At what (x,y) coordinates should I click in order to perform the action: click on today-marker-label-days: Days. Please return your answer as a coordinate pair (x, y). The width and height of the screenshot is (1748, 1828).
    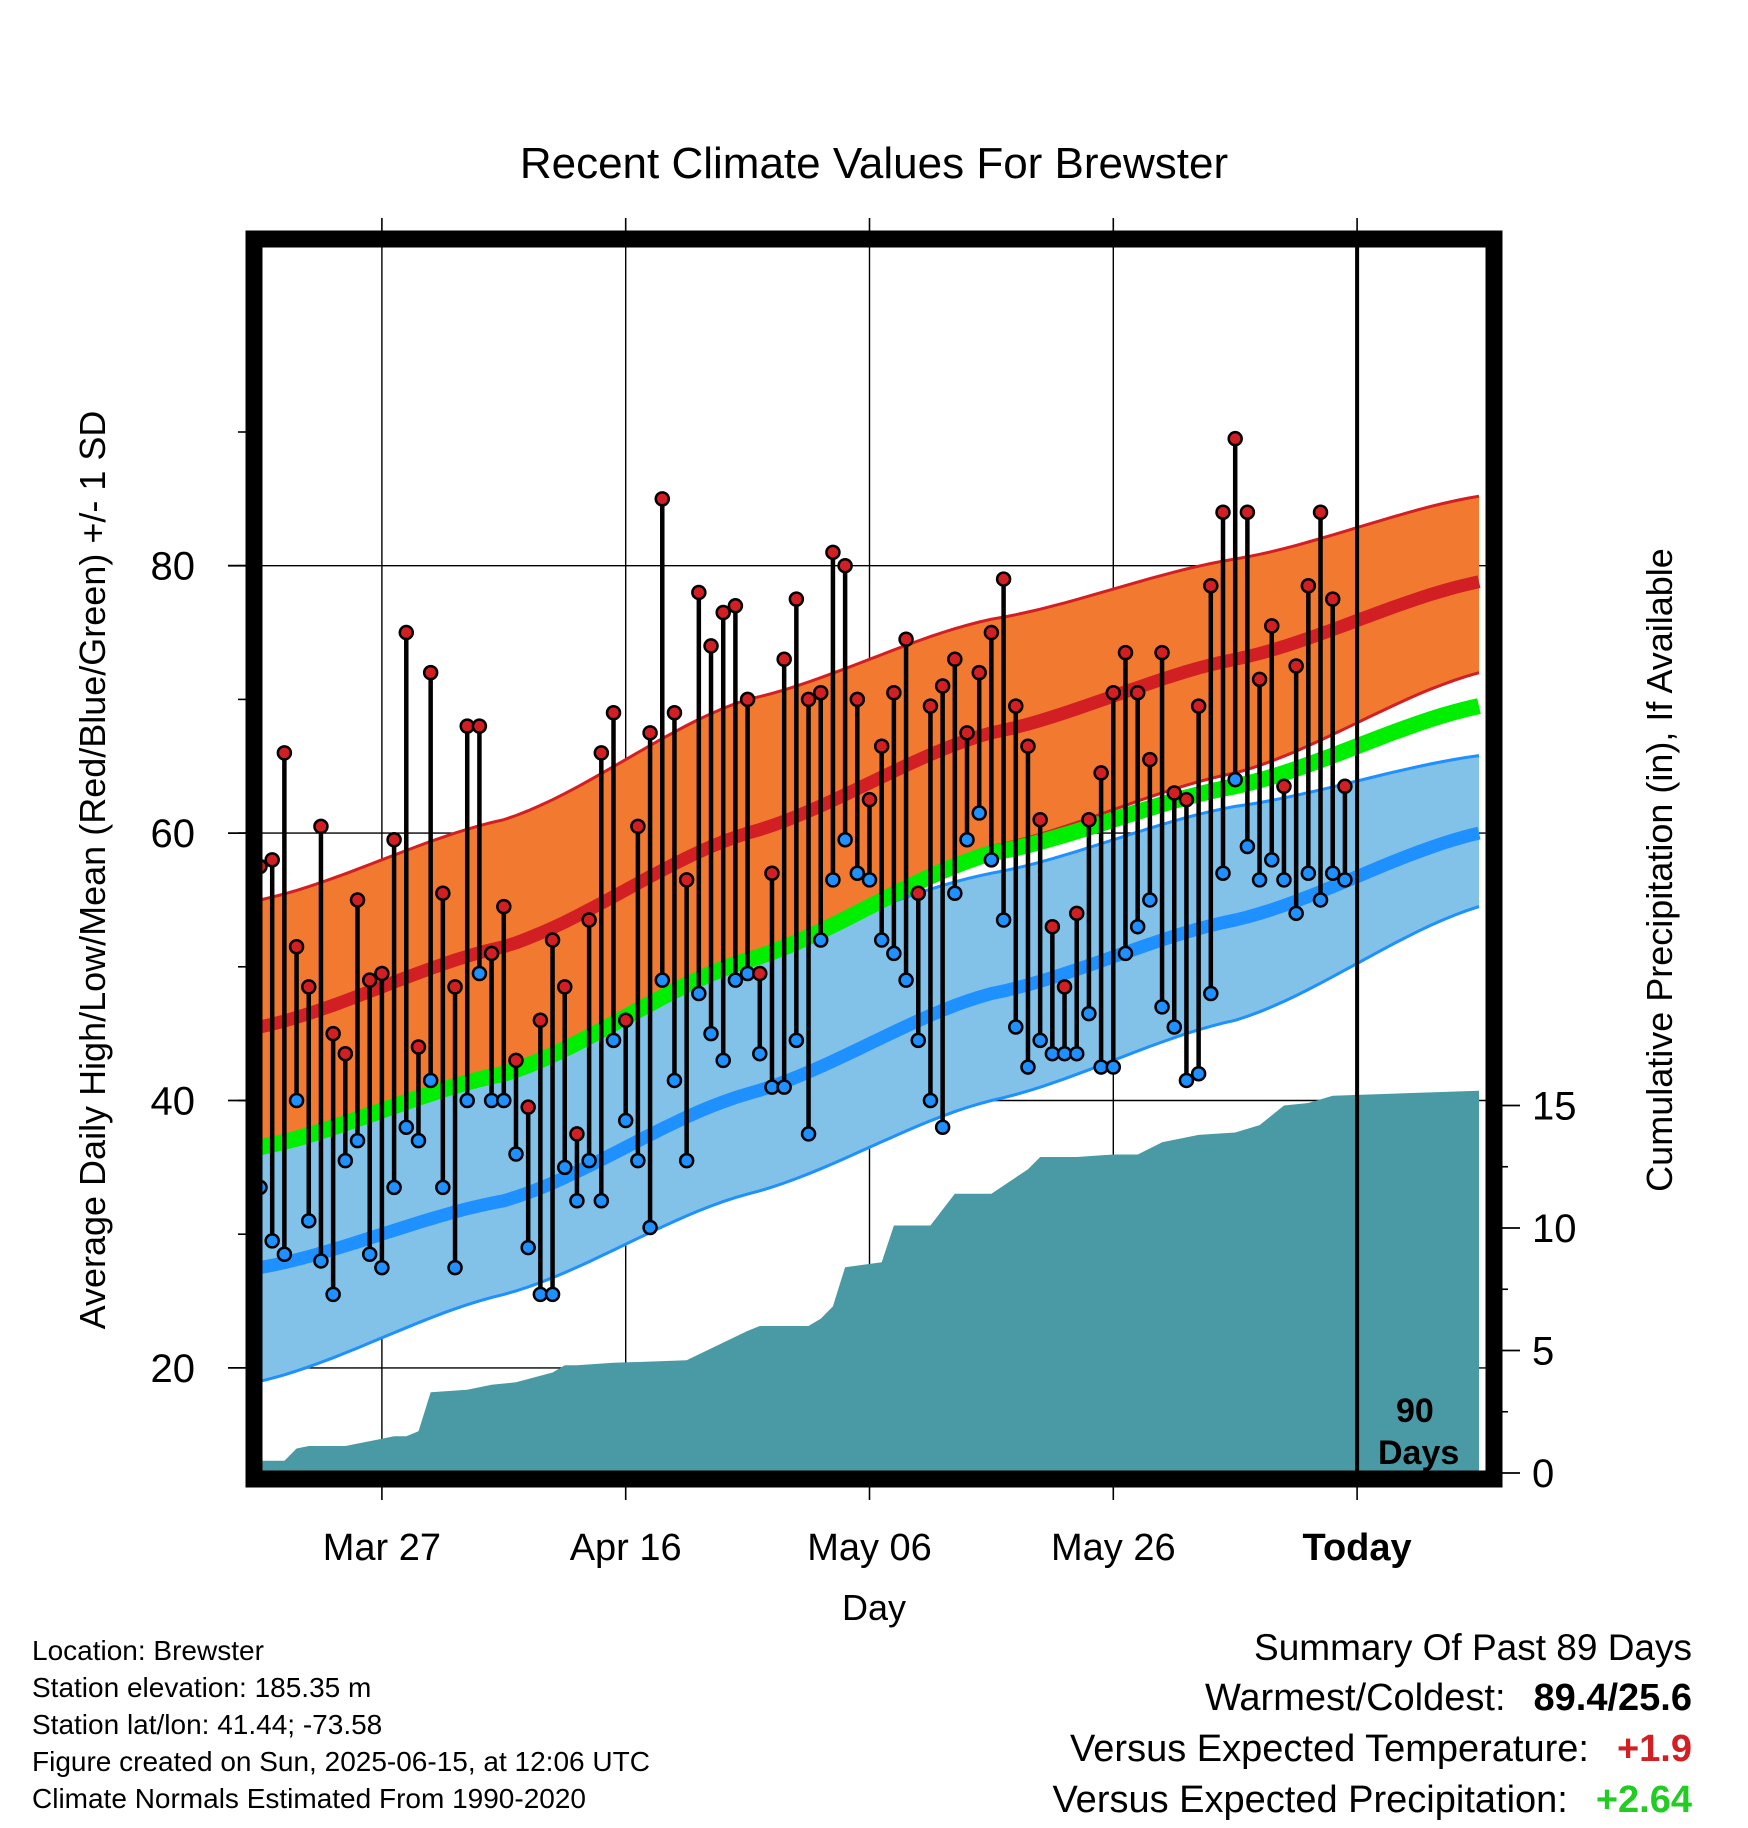
    Looking at the image, I should click on (1418, 1453).